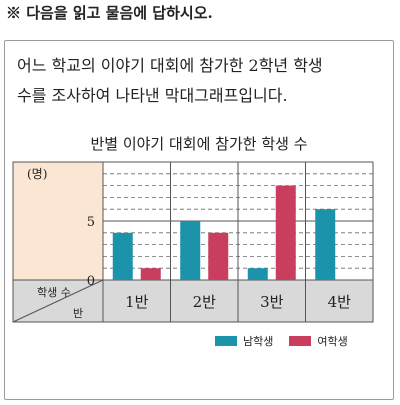  What do you see at coordinates (137, 302) in the screenshot?
I see `category-label: 1반` at bounding box center [137, 302].